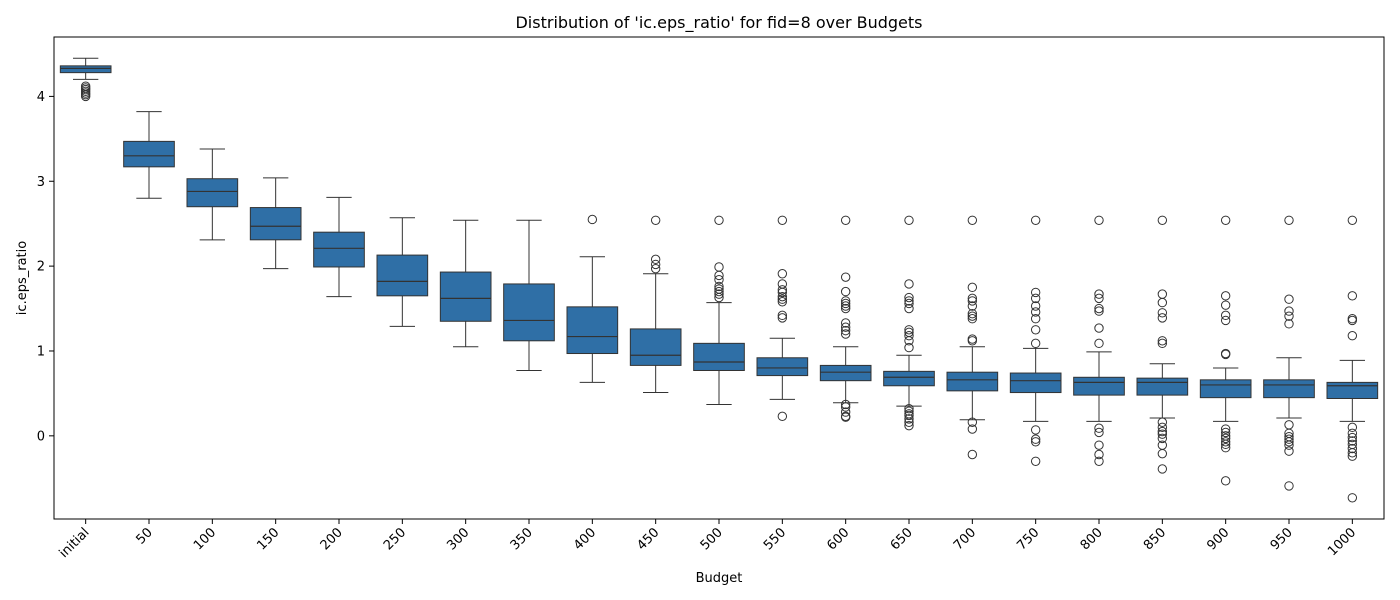 The width and height of the screenshot is (1400, 600). I want to click on x-tick-label: 450, so click(648, 539).